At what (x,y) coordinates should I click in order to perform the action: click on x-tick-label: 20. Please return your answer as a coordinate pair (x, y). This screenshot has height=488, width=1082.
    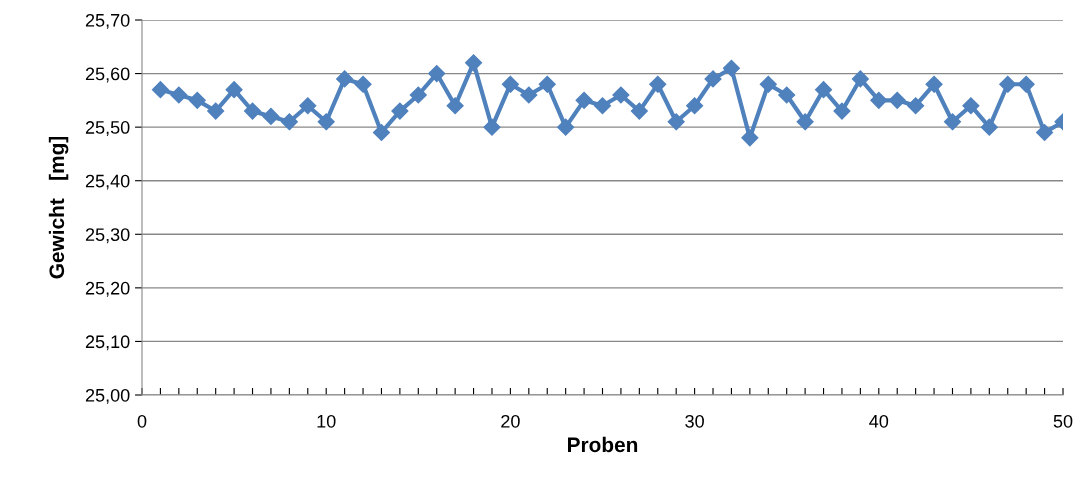
    Looking at the image, I should click on (510, 421).